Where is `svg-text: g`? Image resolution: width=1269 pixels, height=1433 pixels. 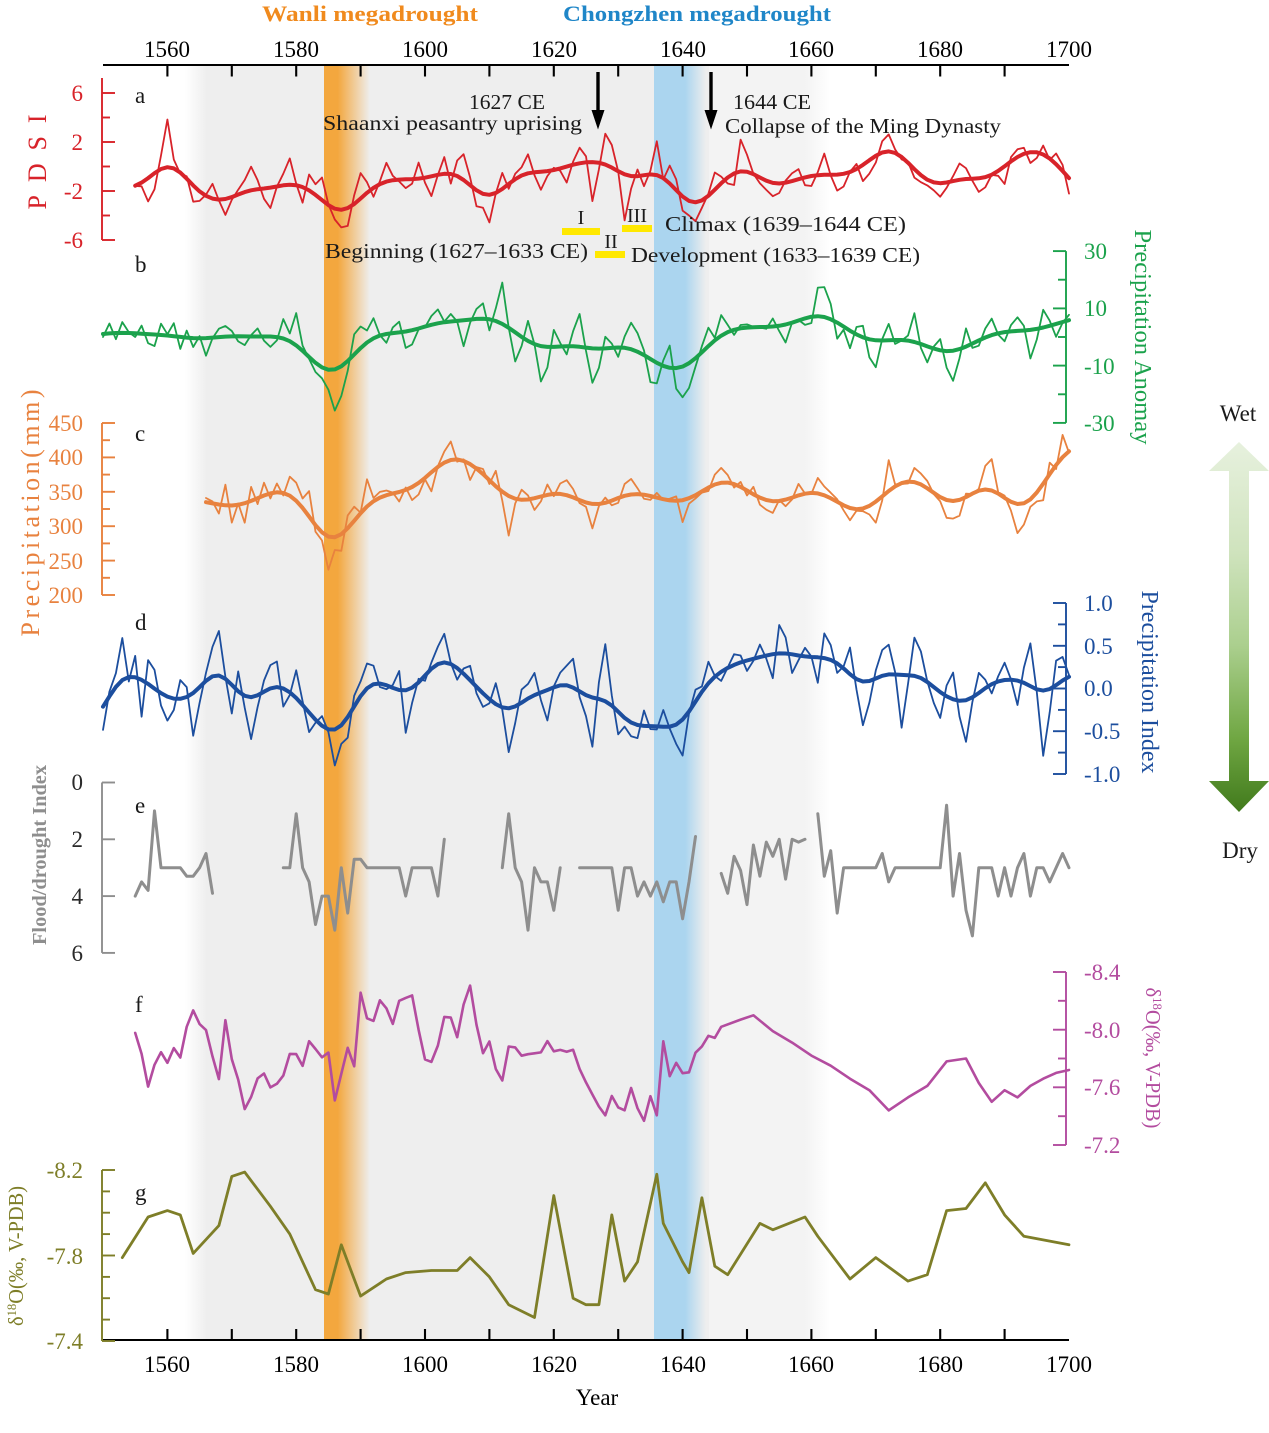
svg-text: g is located at coordinates (141, 1192).